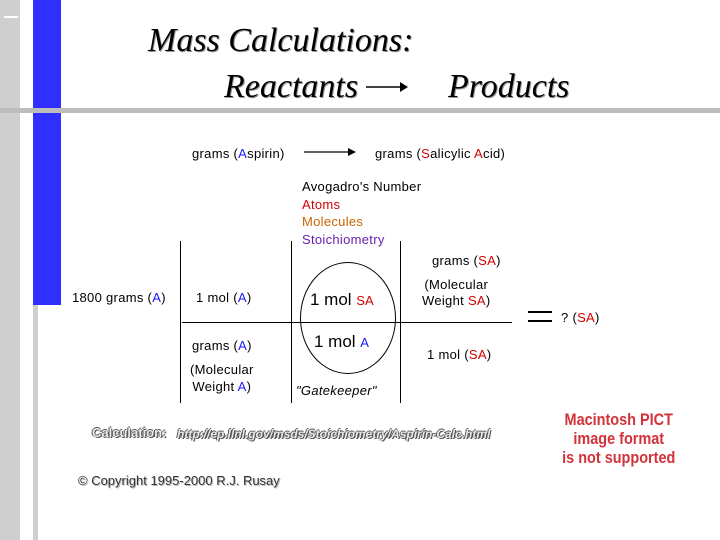 Image resolution: width=720 pixels, height=540 pixels. Describe the element at coordinates (580, 317) in the screenshot. I see `result-value: ? (SA)` at that location.